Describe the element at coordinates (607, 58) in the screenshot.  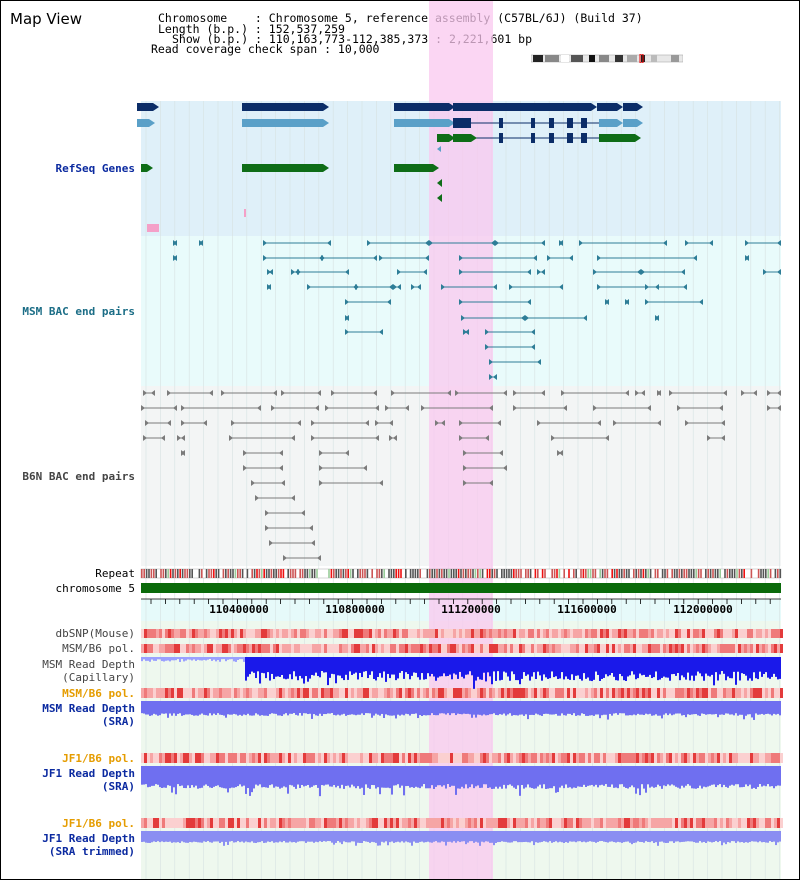
I see `chromosome-ideogram` at that location.